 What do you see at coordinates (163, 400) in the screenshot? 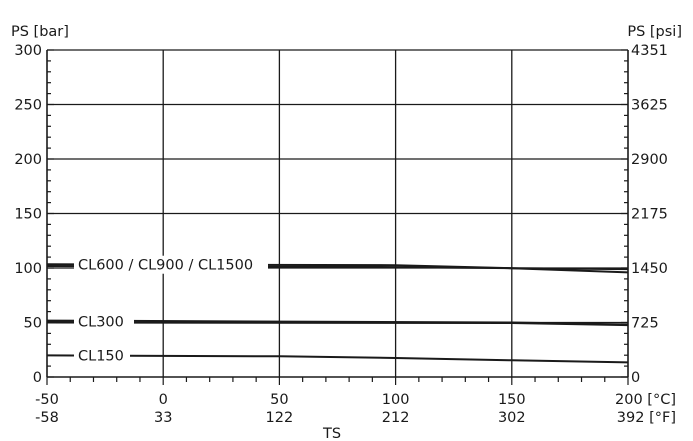
I see `x-tick-label-celsius: 0` at bounding box center [163, 400].